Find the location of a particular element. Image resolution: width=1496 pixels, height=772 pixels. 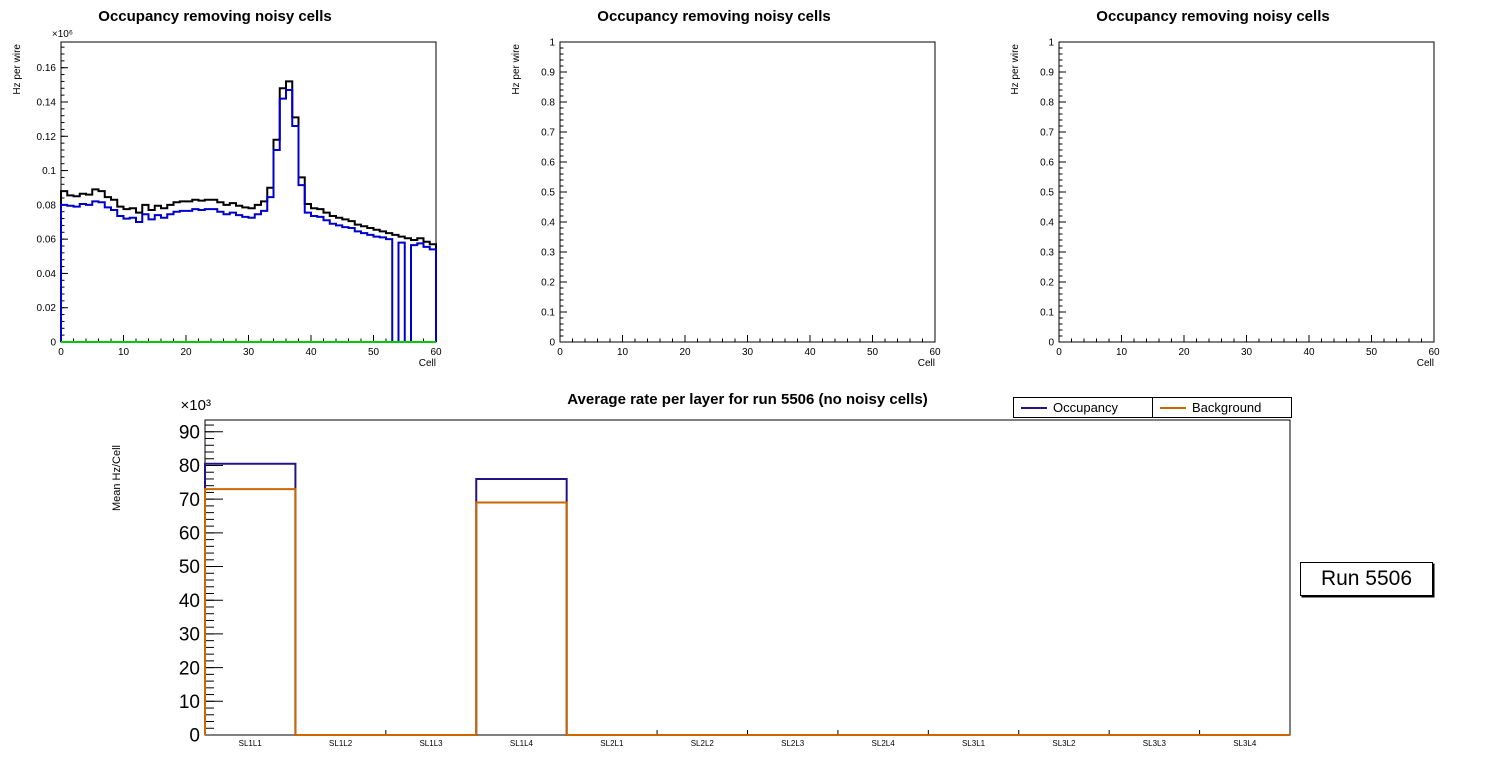

legend-entry-background: Background is located at coordinates (1221, 407).